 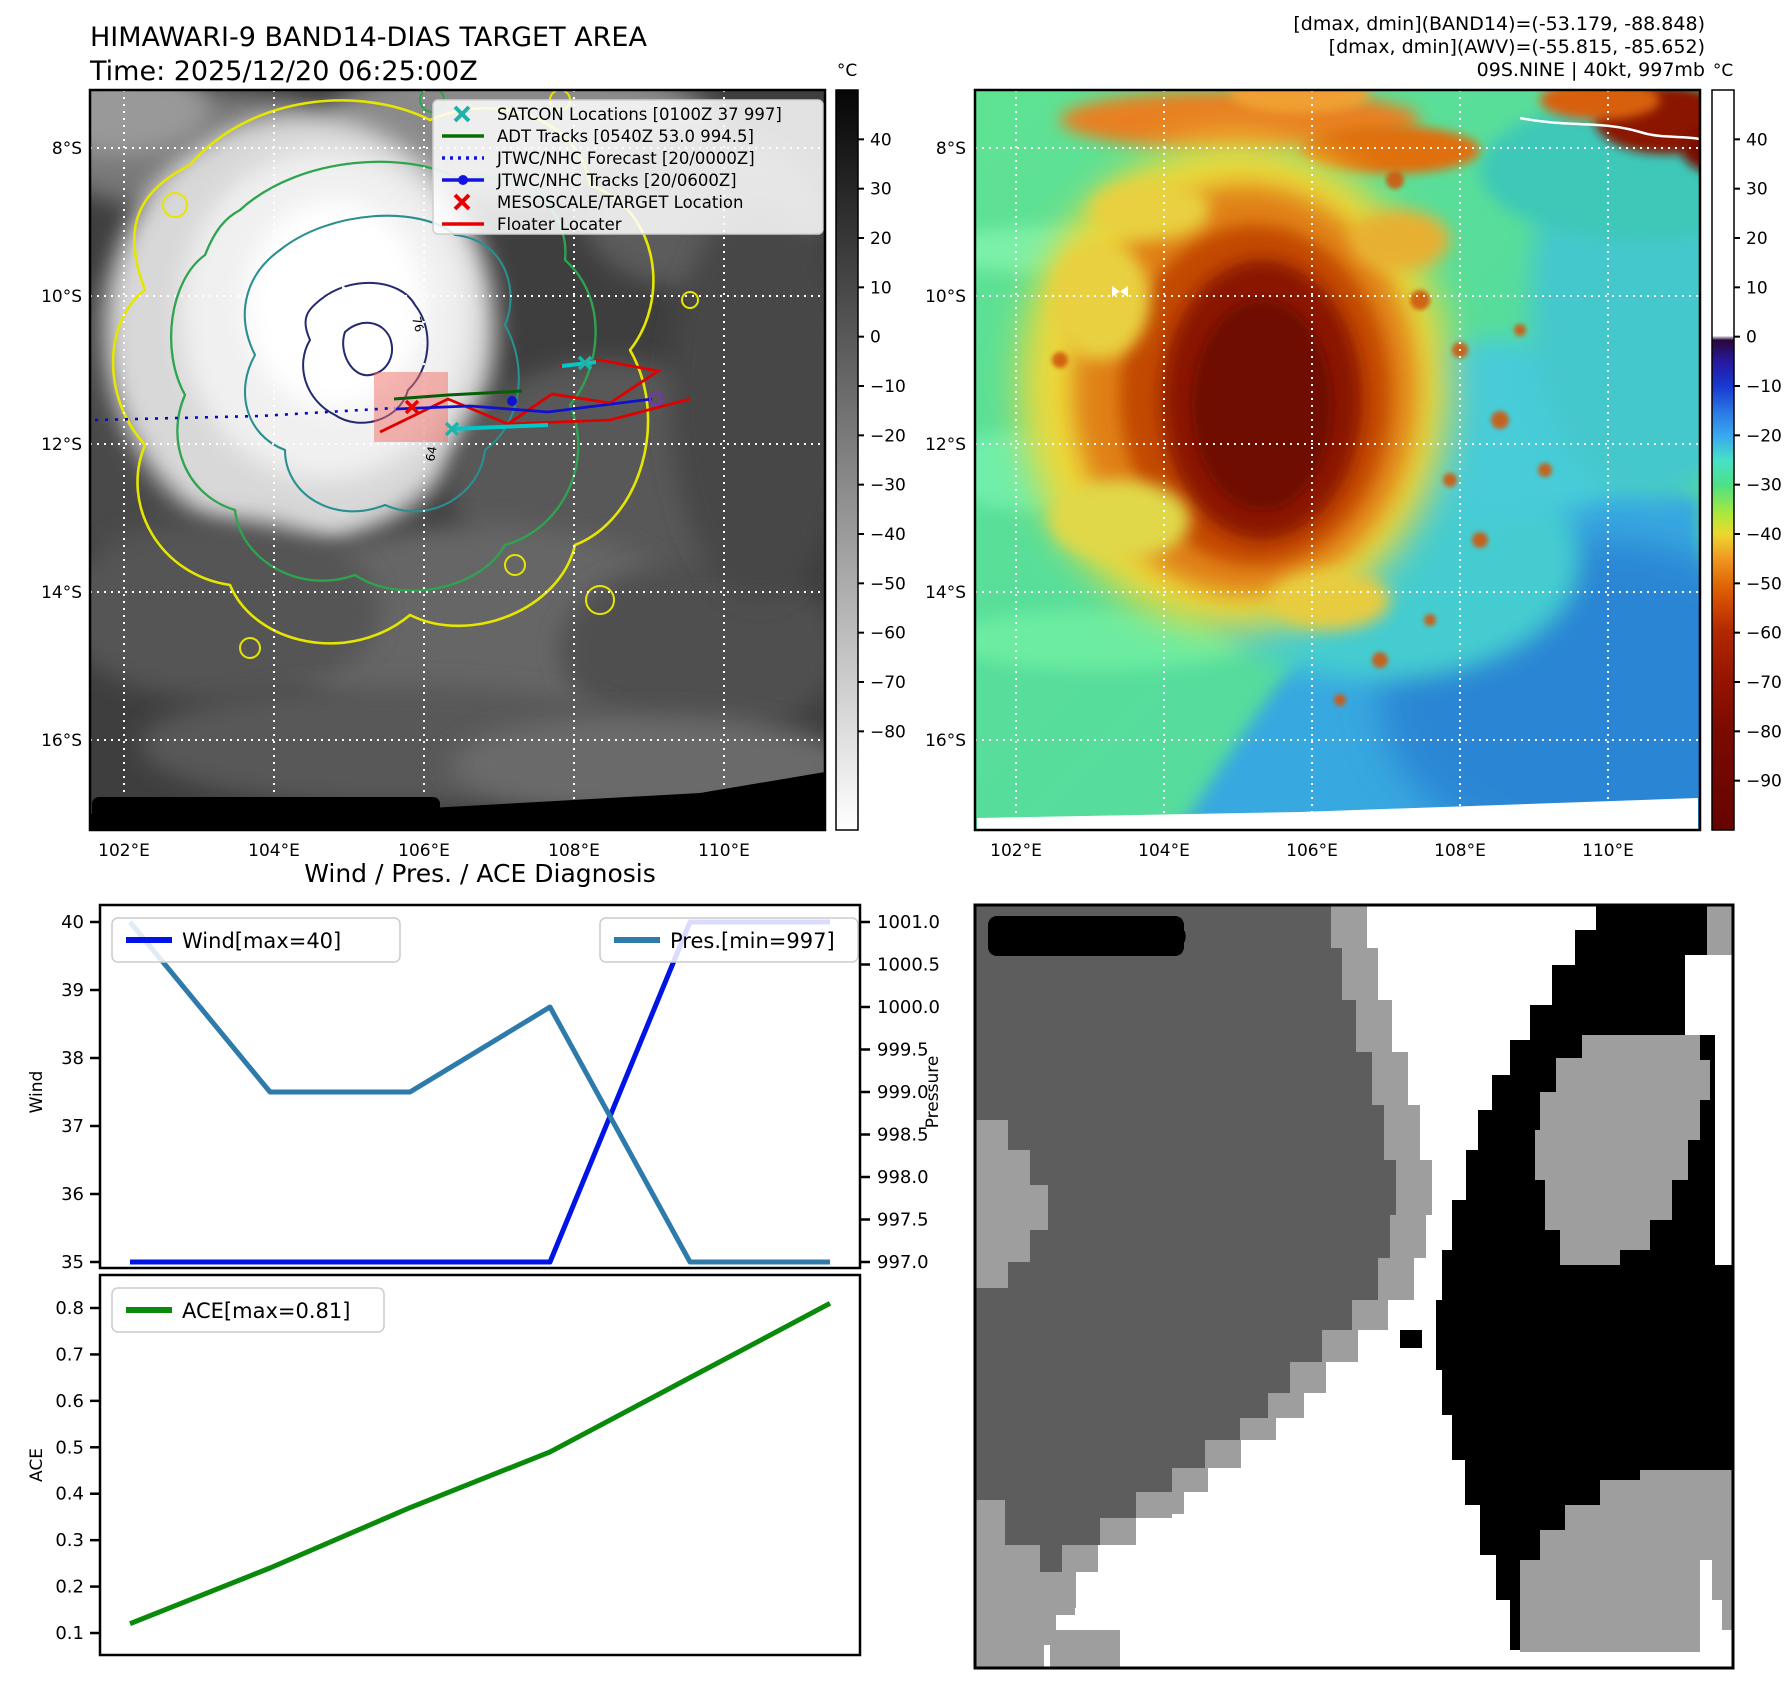 I want to click on ace-legend-label: ACE[max=0.81], so click(x=266, y=1311).